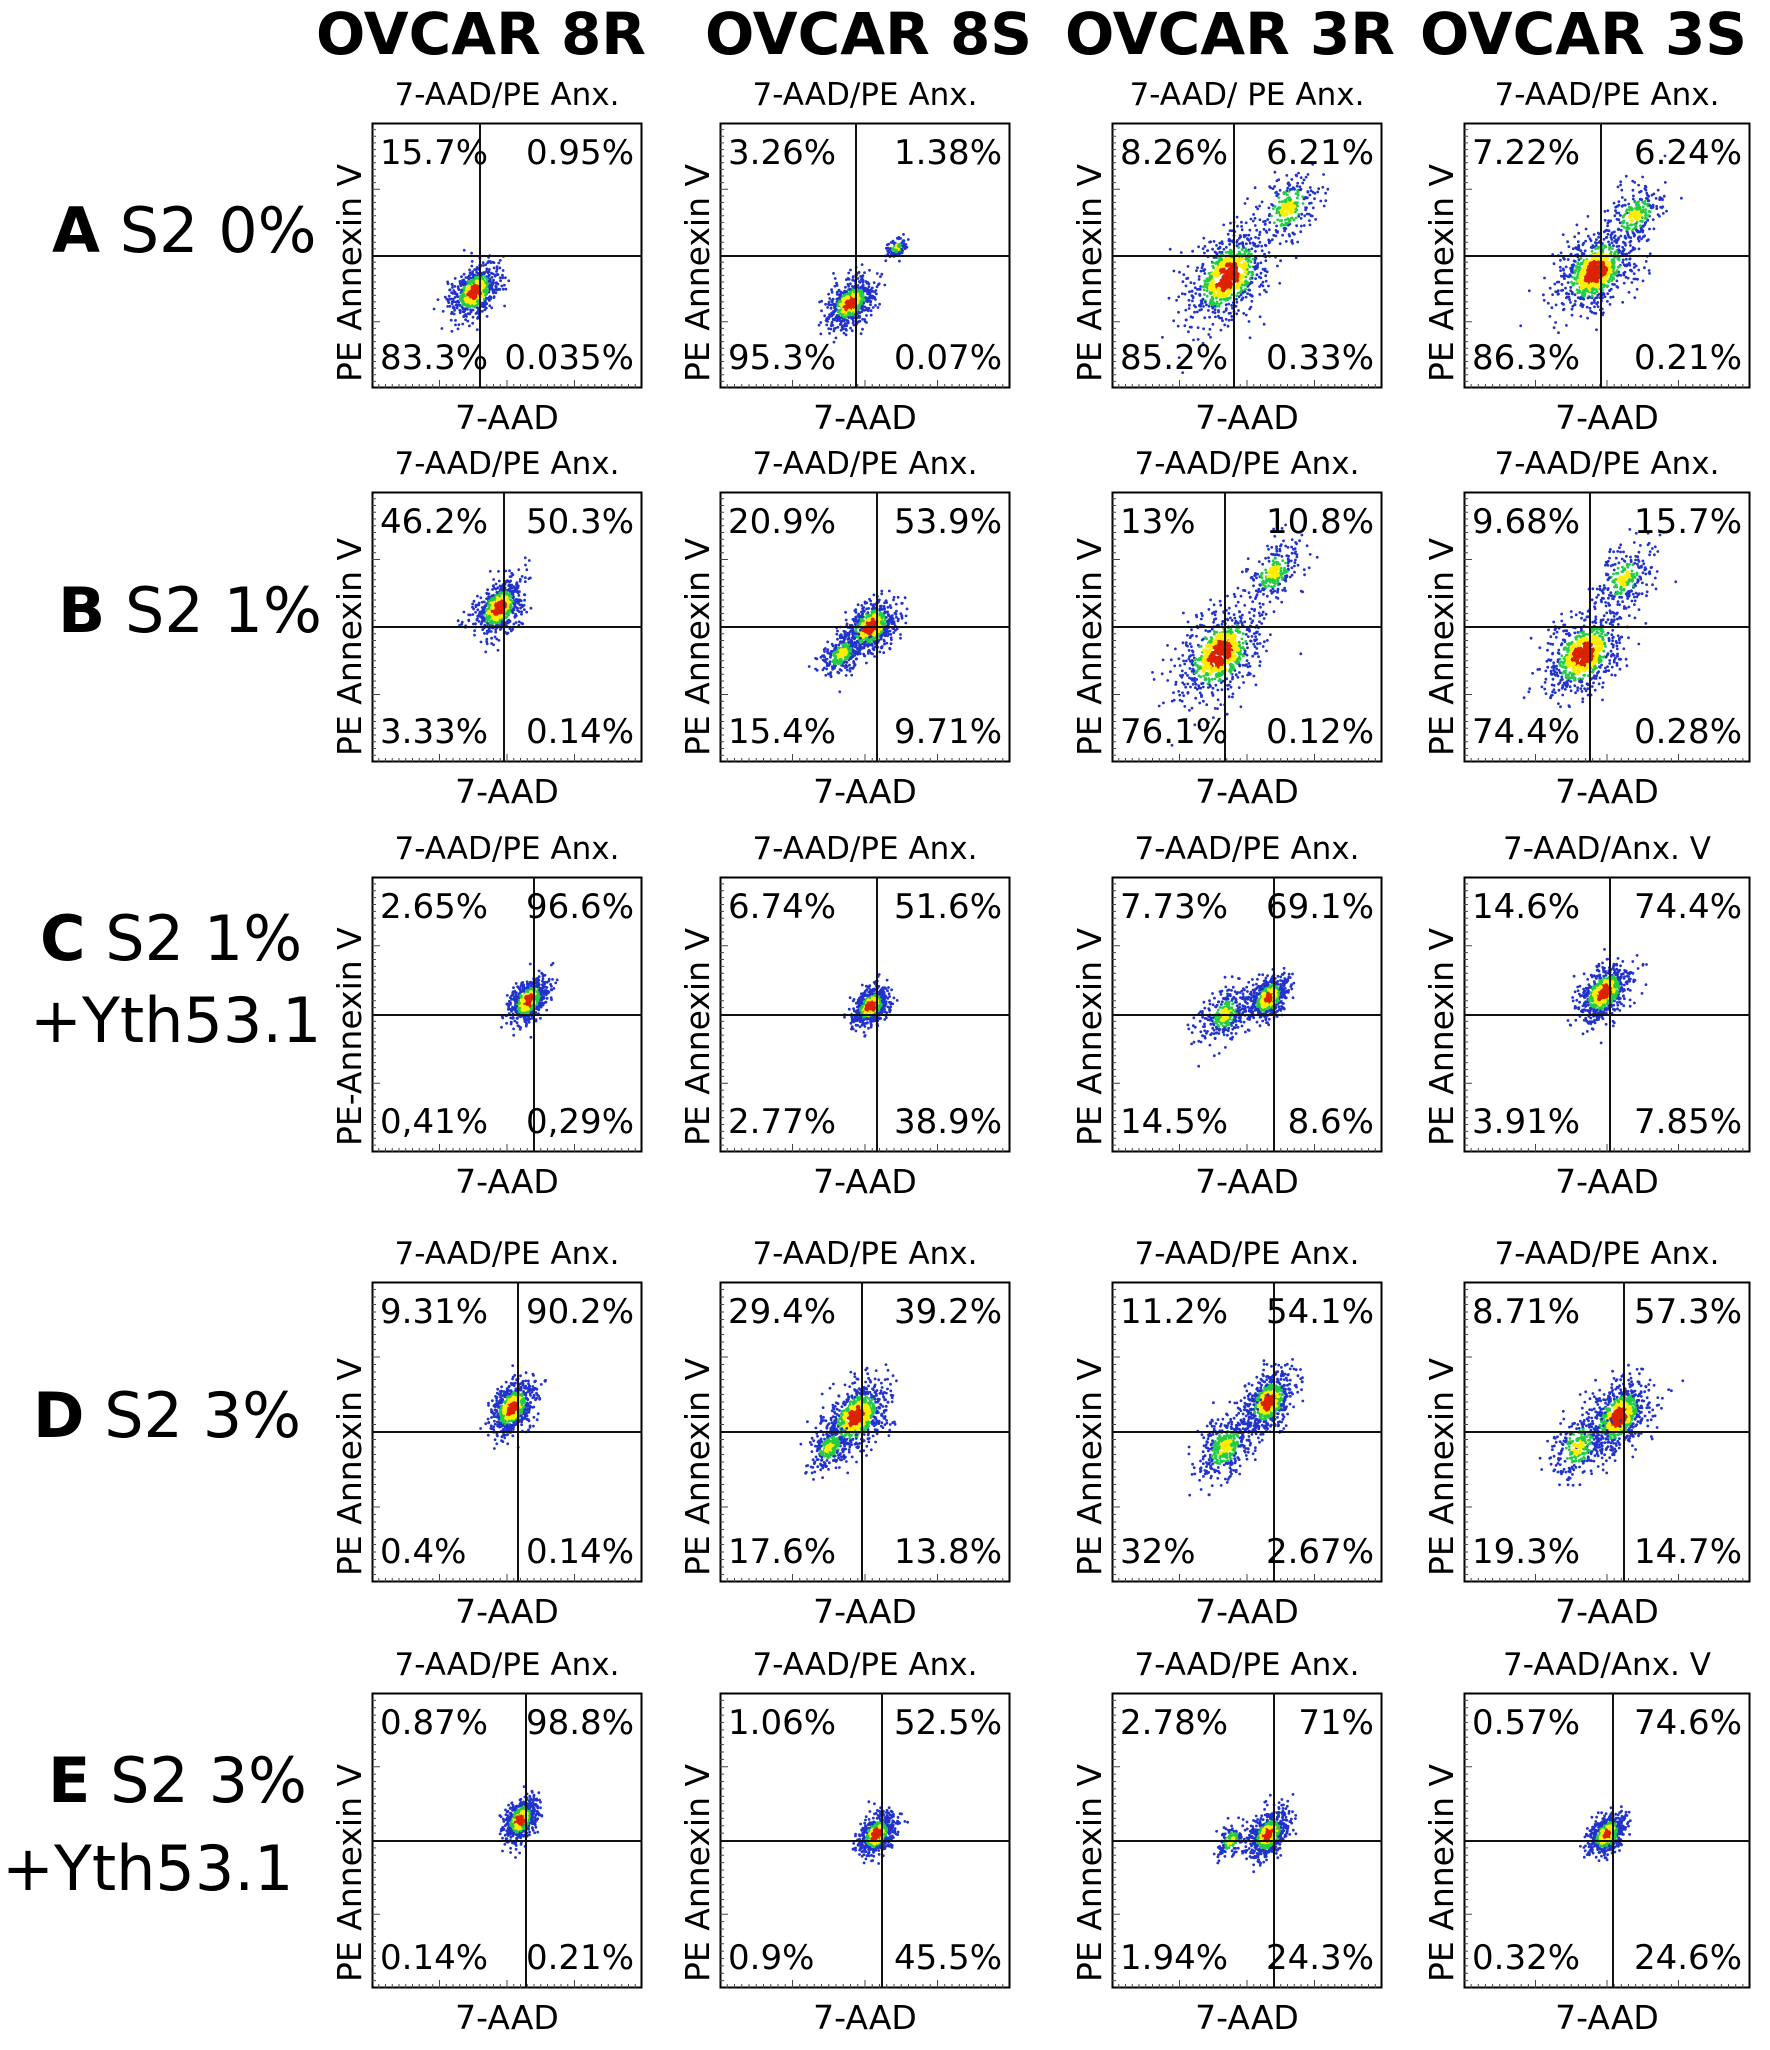 Image resolution: width=1770 pixels, height=2050 pixels. I want to click on quadrant-label-upper-left: 7.22%, so click(1526, 153).